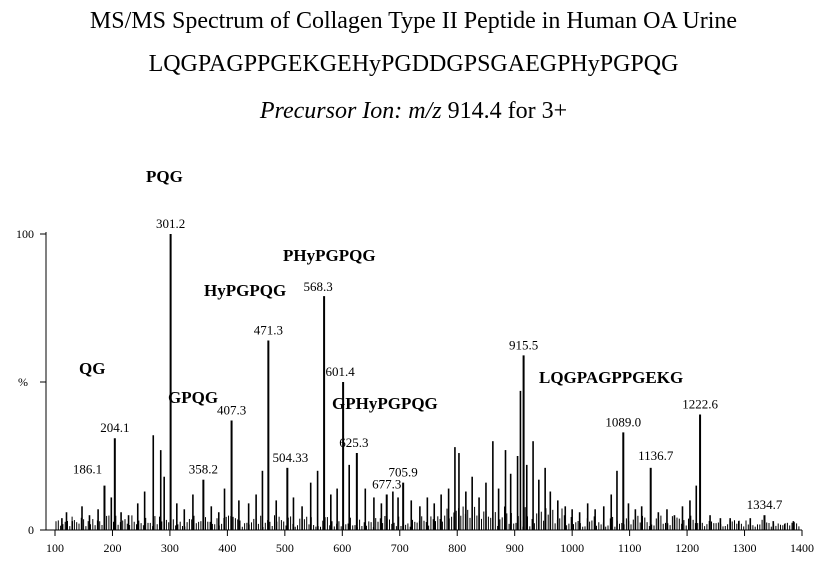  I want to click on peak-label-601.4: 601.4, so click(340, 371).